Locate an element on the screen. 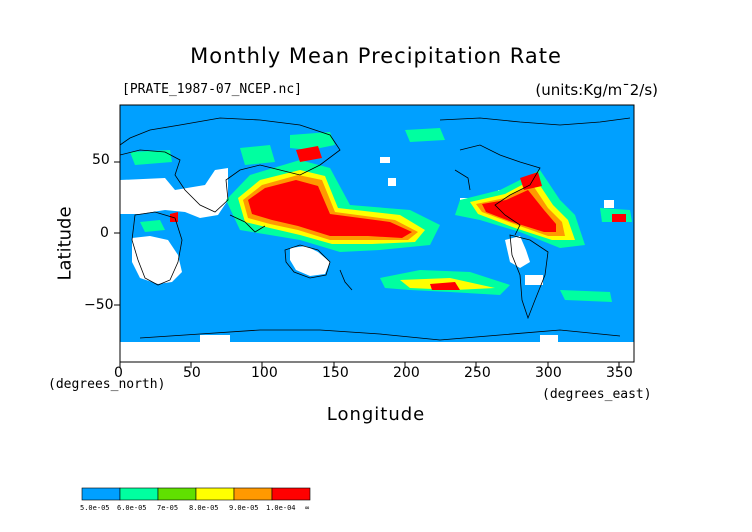 This screenshot has height=532, width=752. x-tick-label: 200 is located at coordinates (406, 373).